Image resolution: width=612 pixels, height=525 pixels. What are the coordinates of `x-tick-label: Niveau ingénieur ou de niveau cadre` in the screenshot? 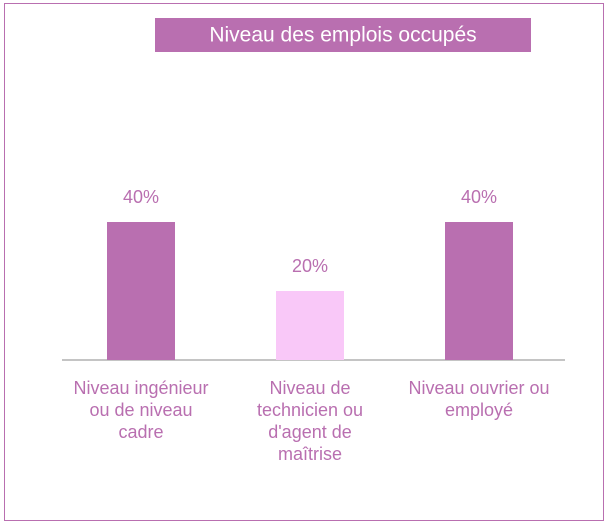 It's located at (141, 410).